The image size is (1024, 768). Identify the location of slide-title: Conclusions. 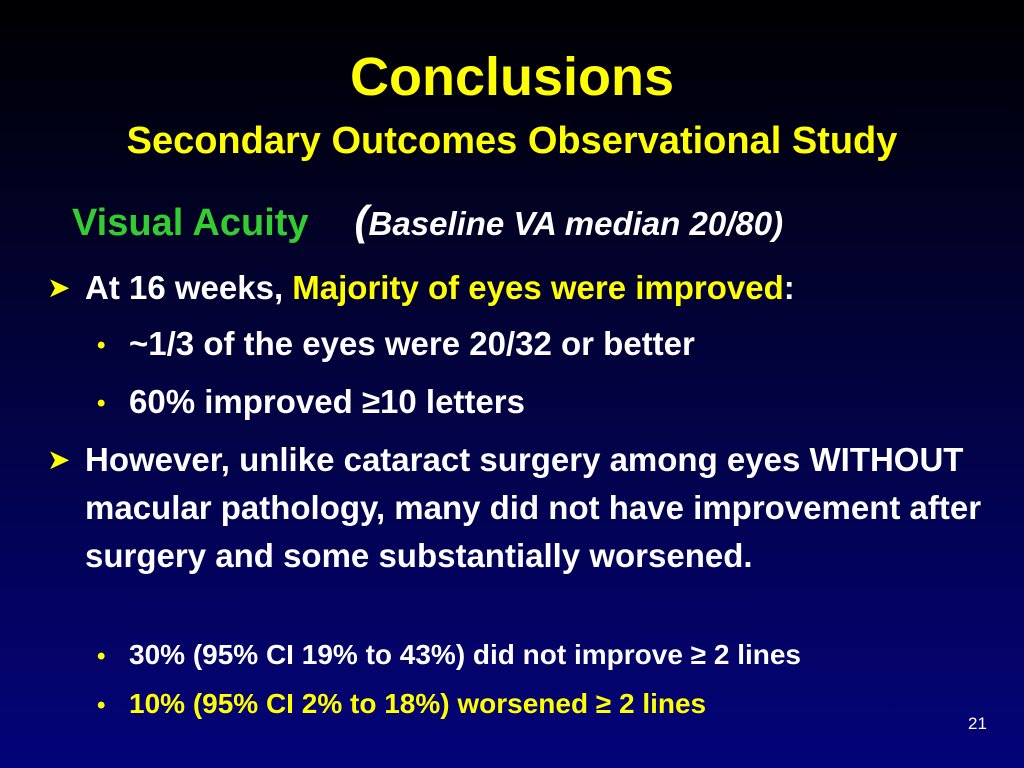
(512, 77).